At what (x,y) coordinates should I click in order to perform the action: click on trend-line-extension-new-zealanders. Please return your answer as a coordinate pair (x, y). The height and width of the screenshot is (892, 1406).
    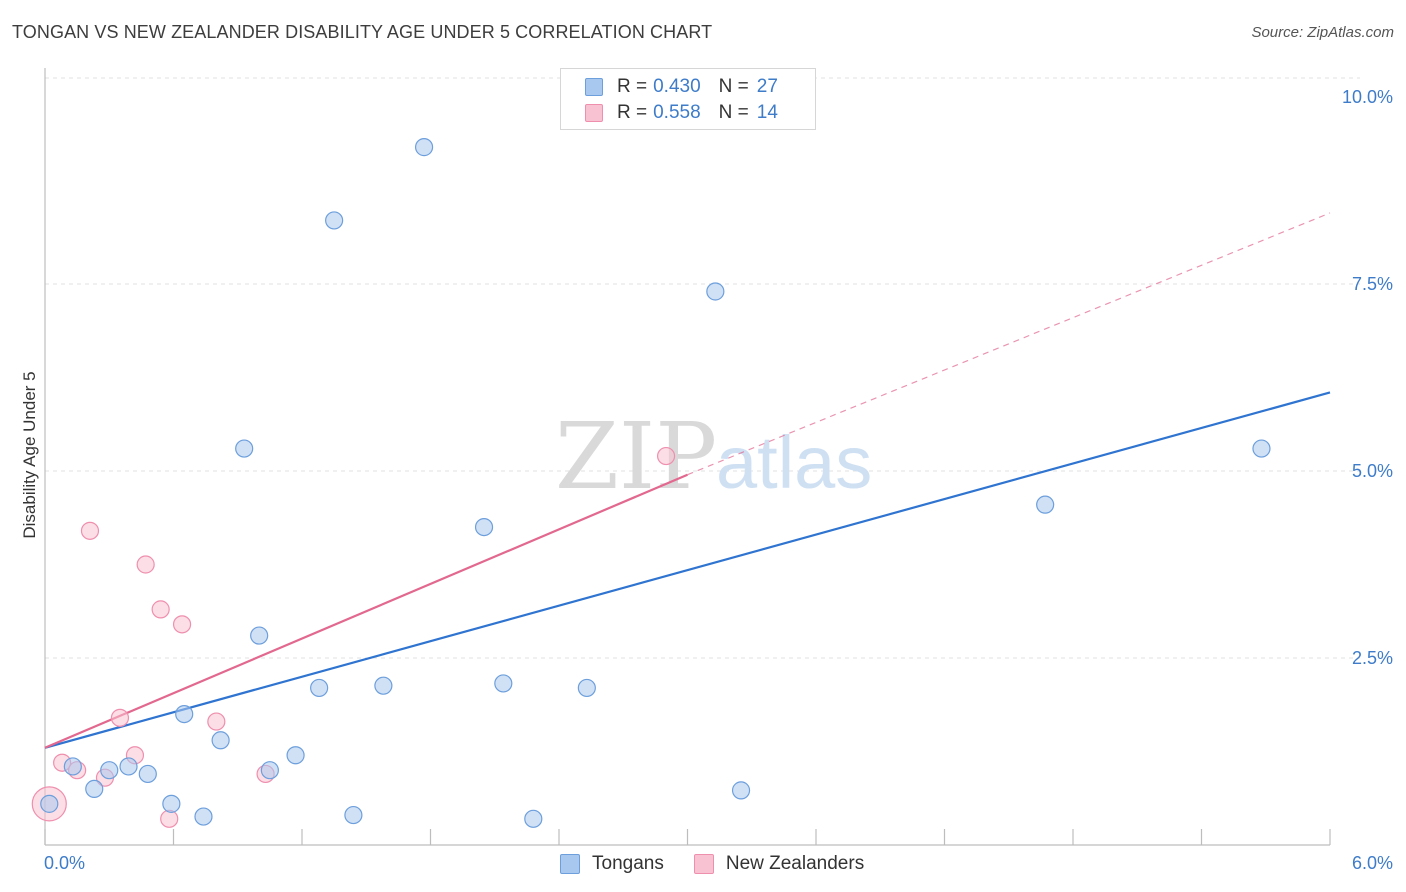
    Looking at the image, I should click on (1009, 344).